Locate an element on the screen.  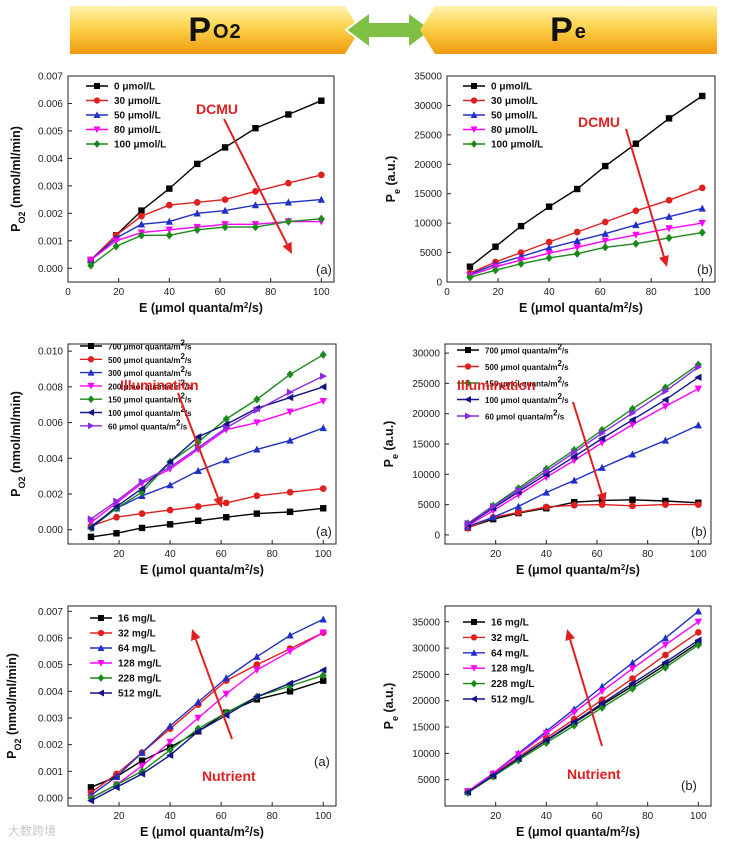
legend-label: 50 μmol/L is located at coordinates (137, 116).